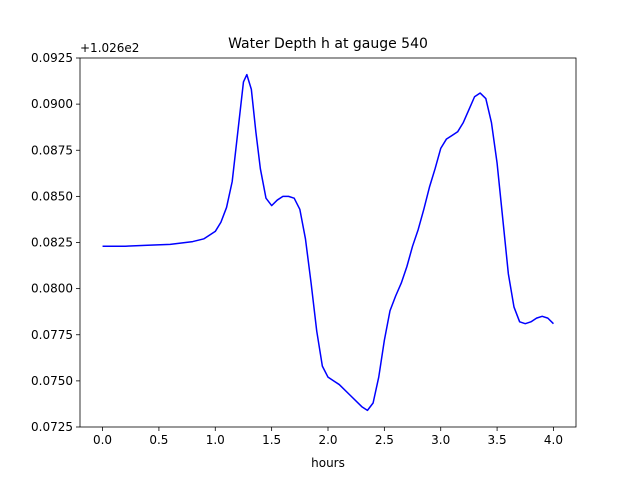  I want to click on x-tick-label: 2.5, so click(384, 440).